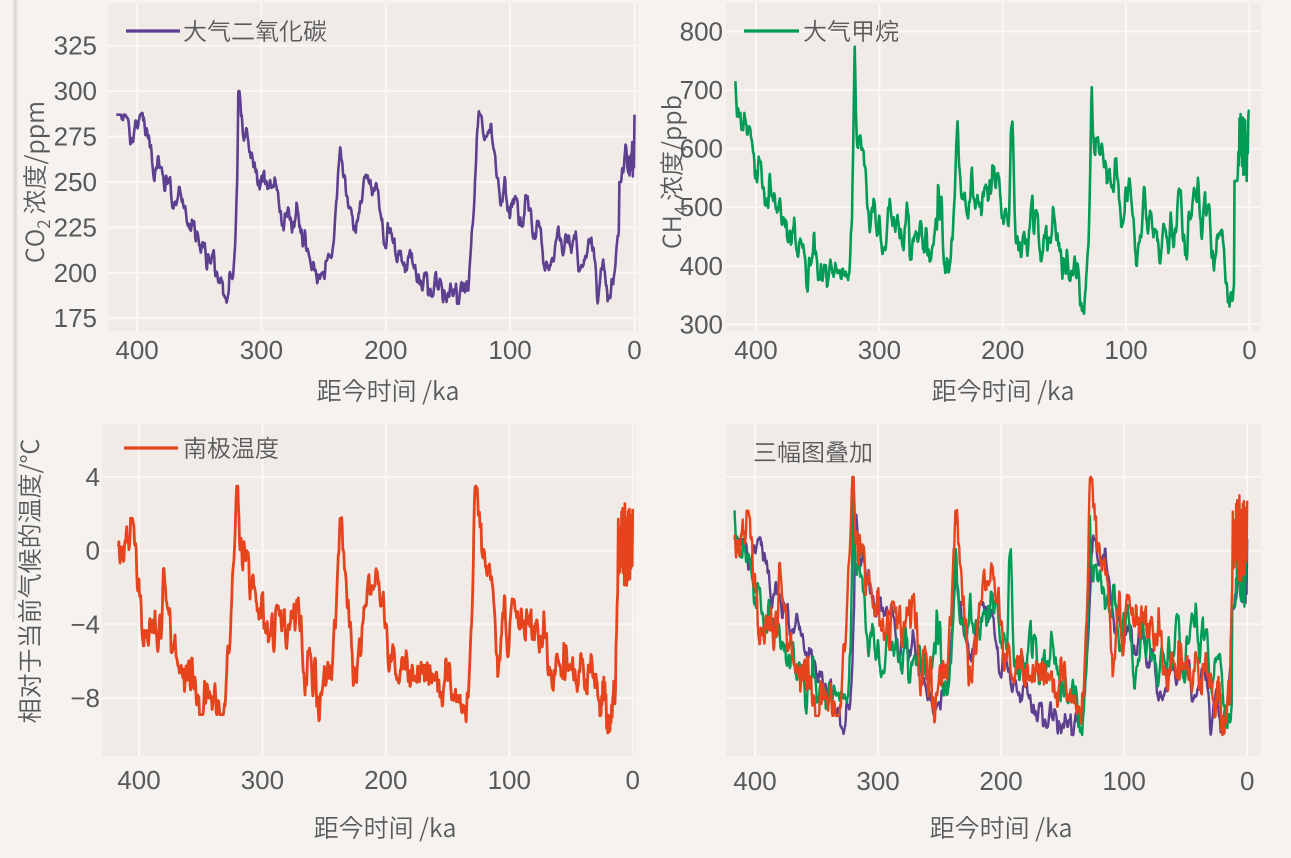 The width and height of the screenshot is (1291, 858). What do you see at coordinates (701, 207) in the screenshot?
I see `svg-text: 500` at bounding box center [701, 207].